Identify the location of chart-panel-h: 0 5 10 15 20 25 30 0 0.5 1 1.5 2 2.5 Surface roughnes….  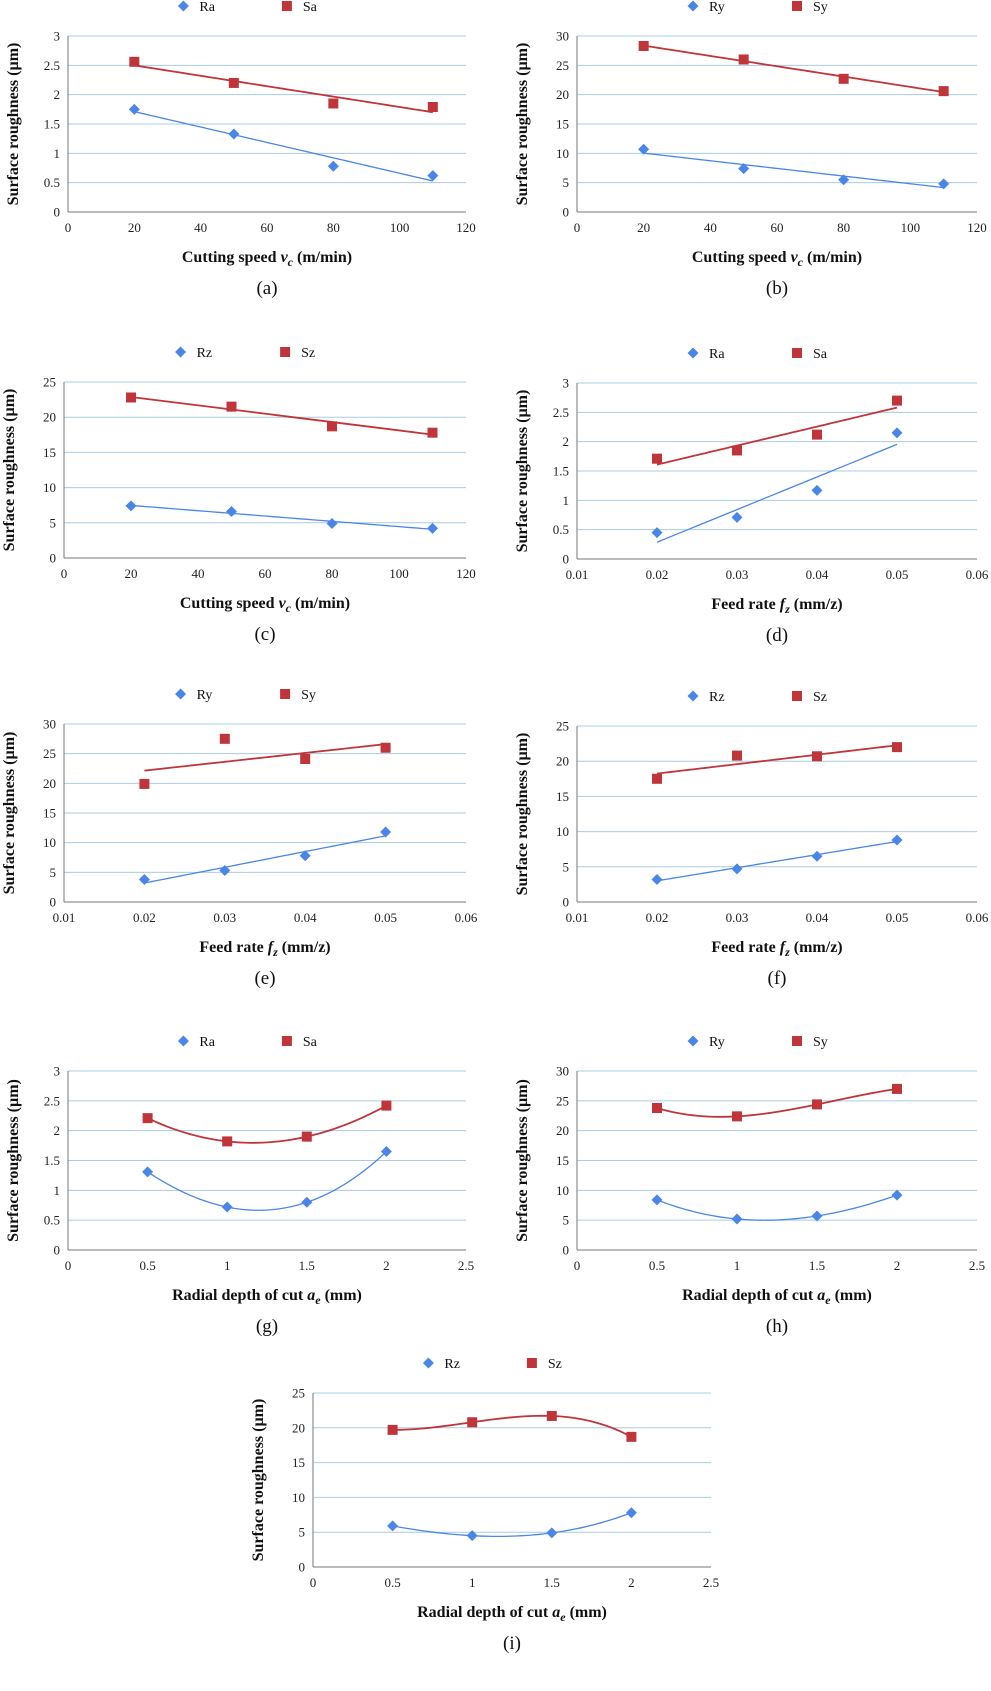
(749, 1186).